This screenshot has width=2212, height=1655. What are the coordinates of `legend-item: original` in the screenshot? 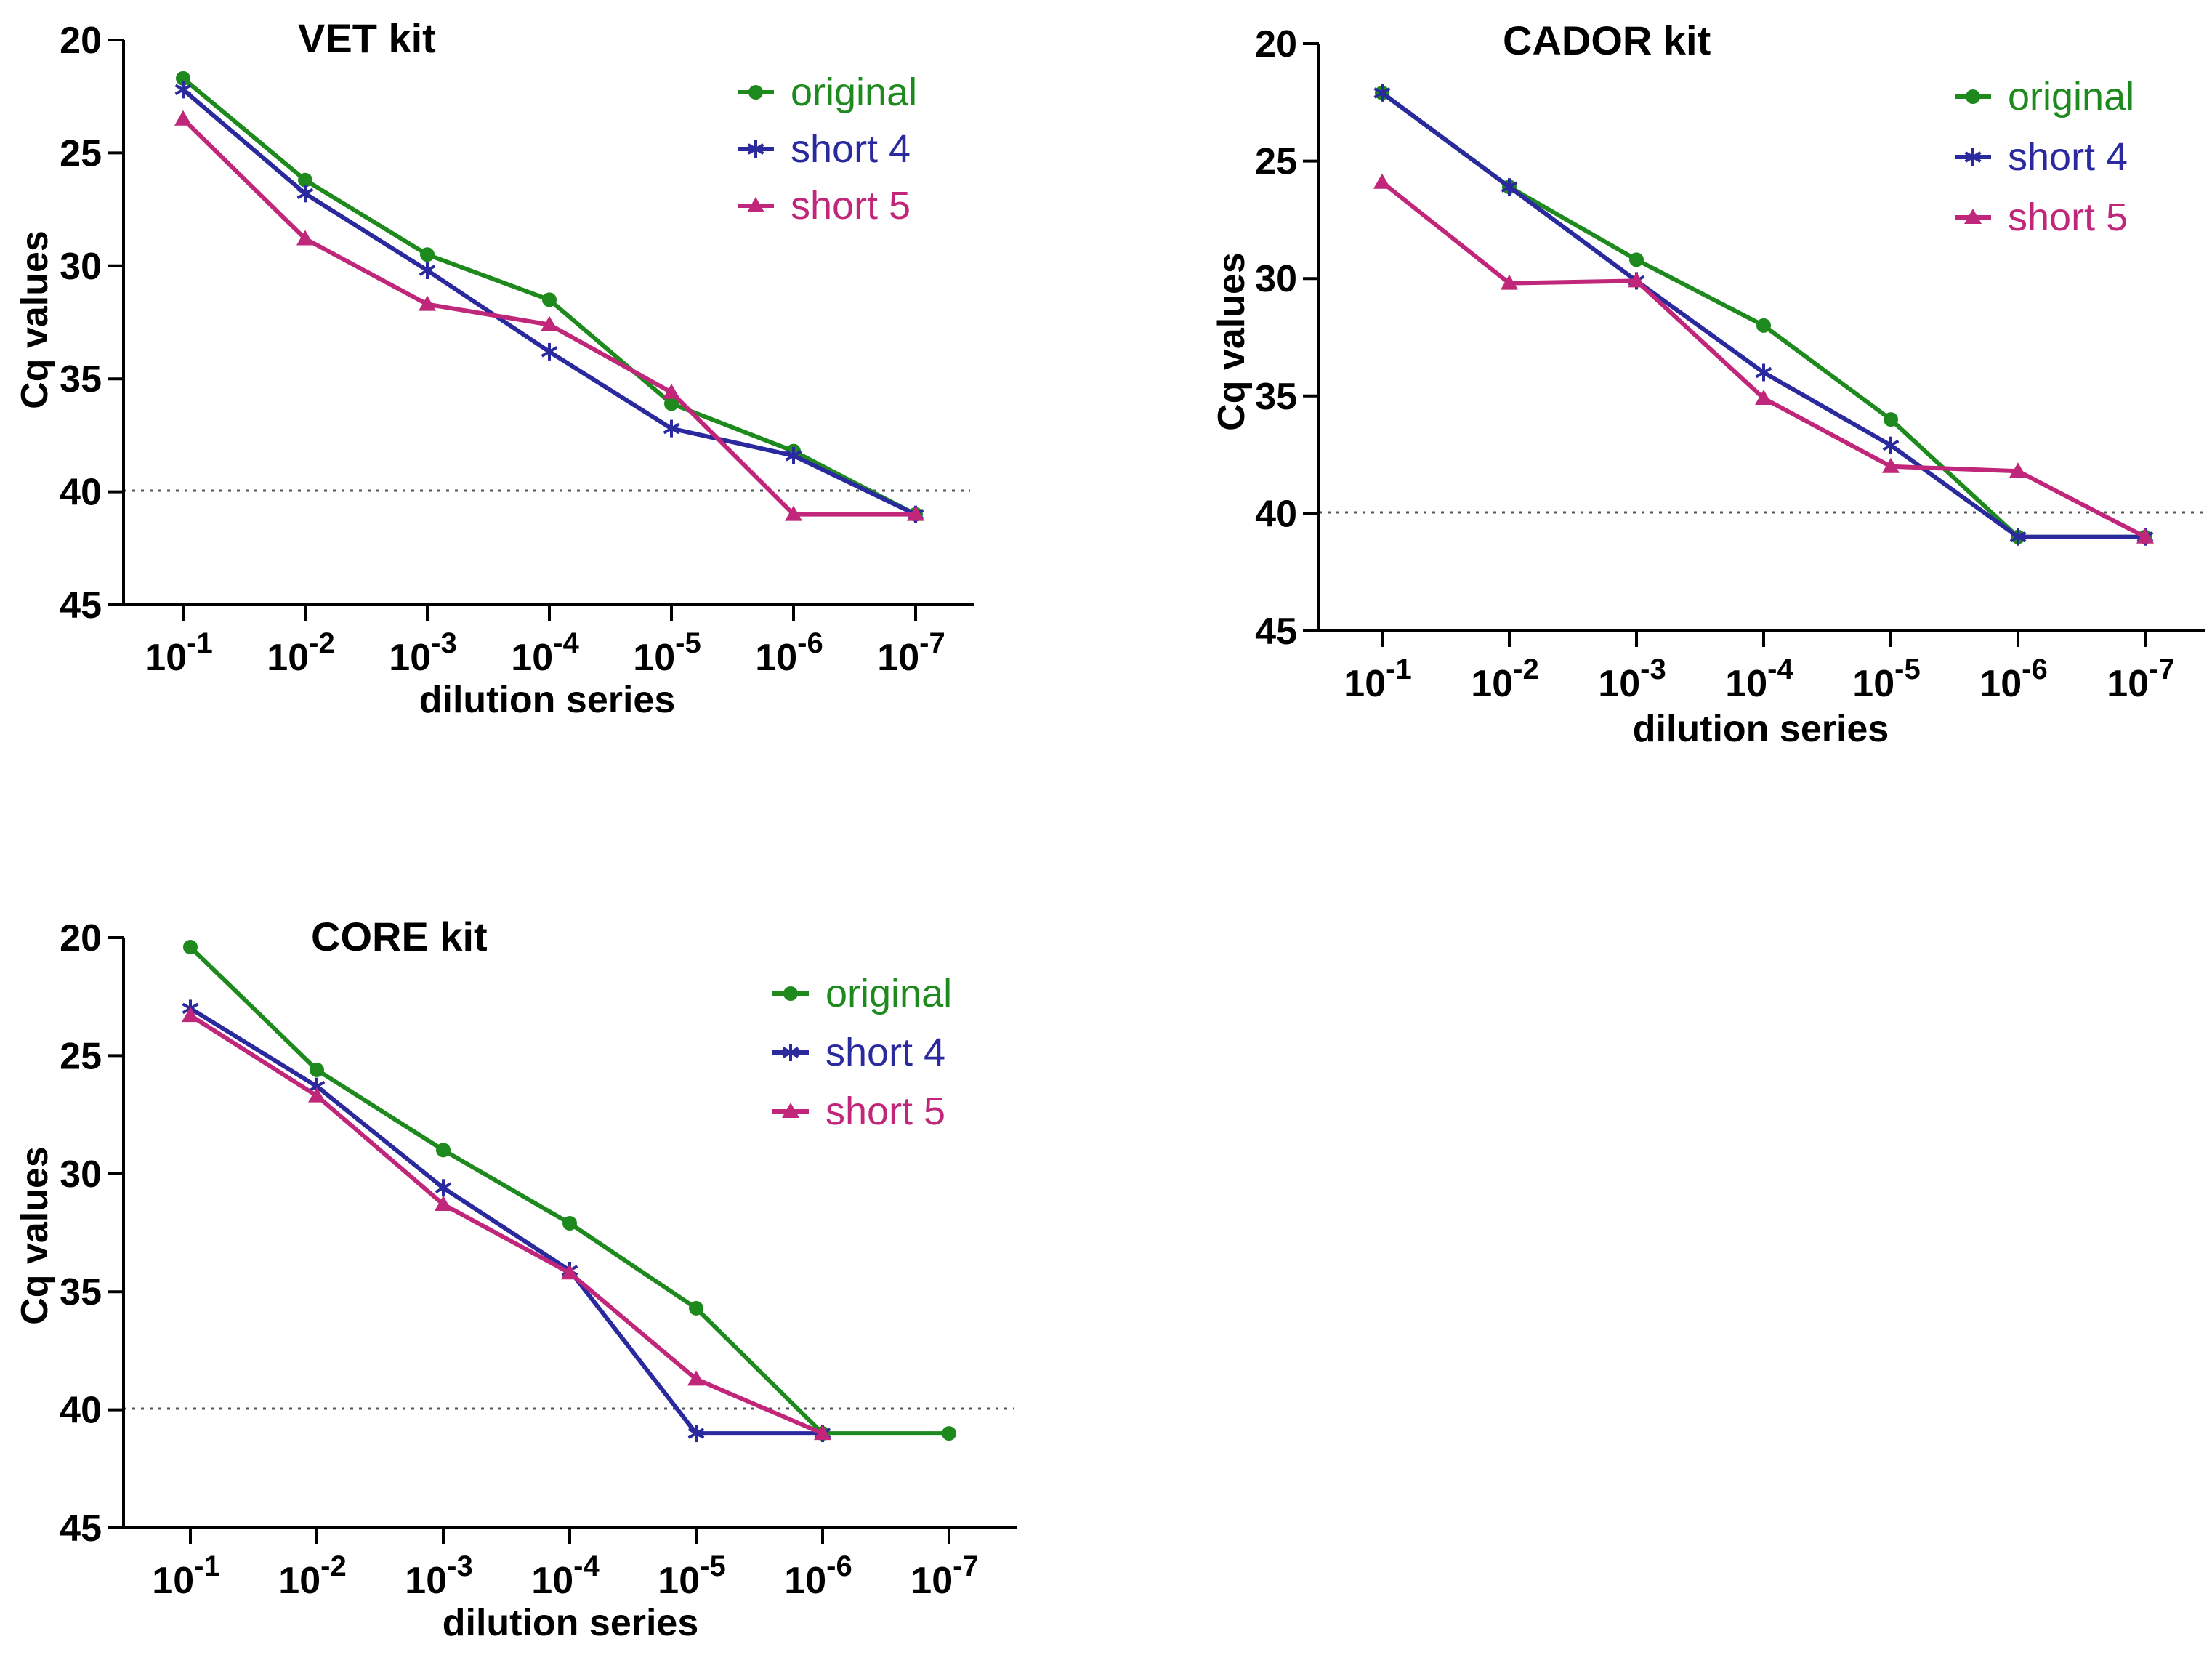 It's located at (827, 92).